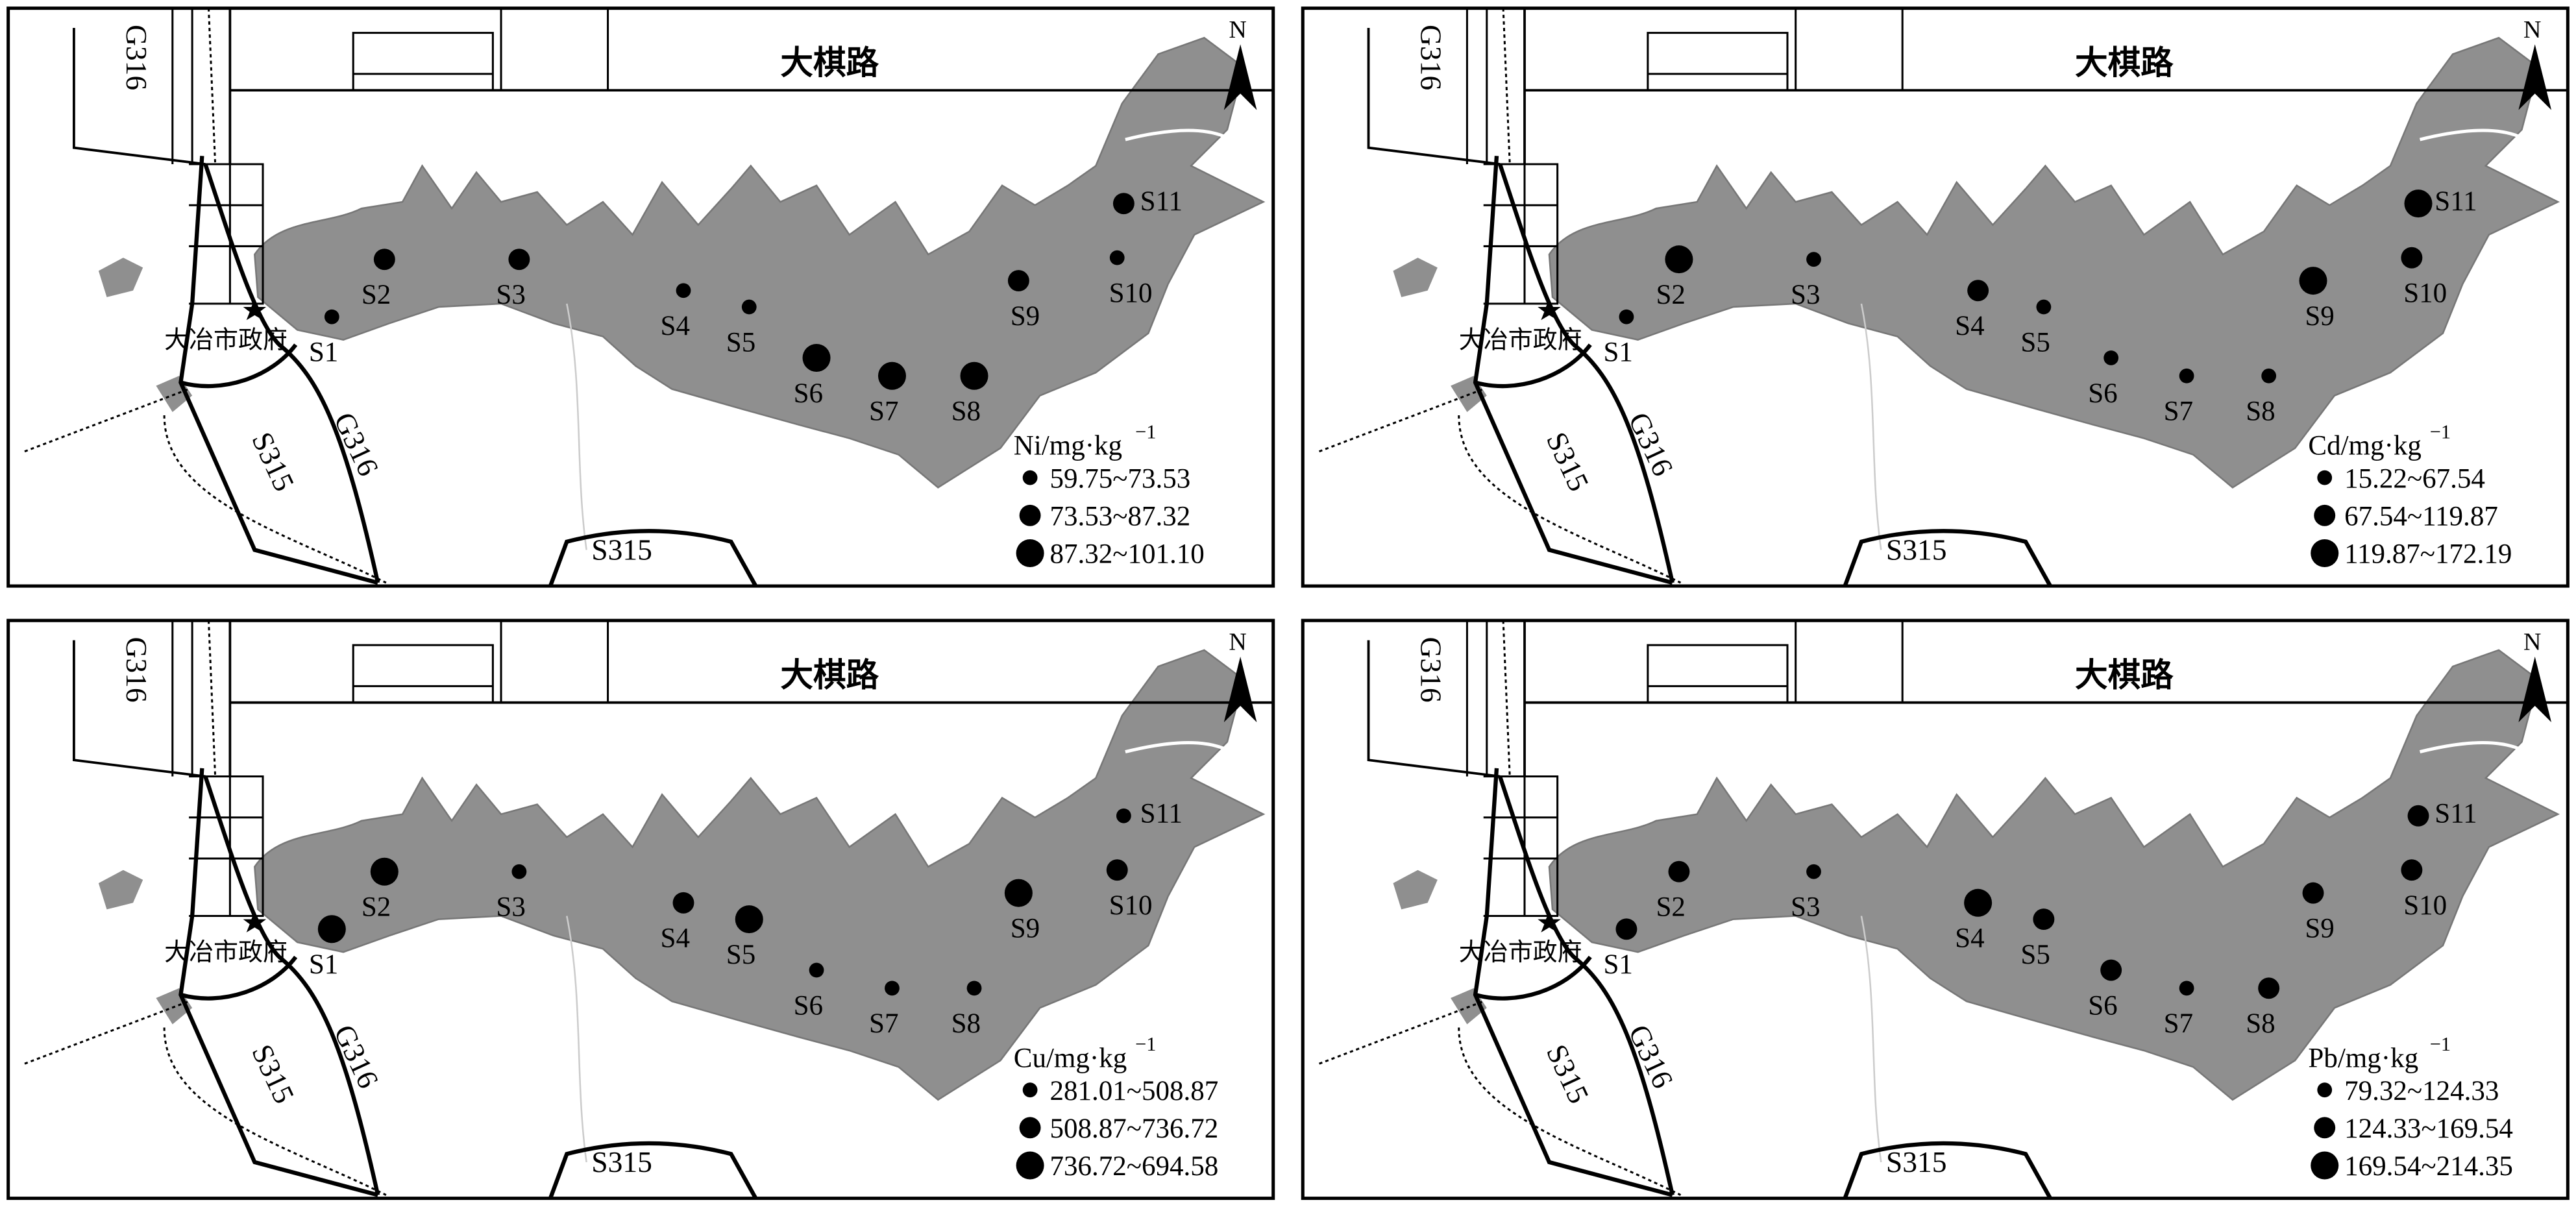 This screenshot has width=2576, height=1218. Describe the element at coordinates (1131, 905) in the screenshot. I see `station-label: S10` at that location.